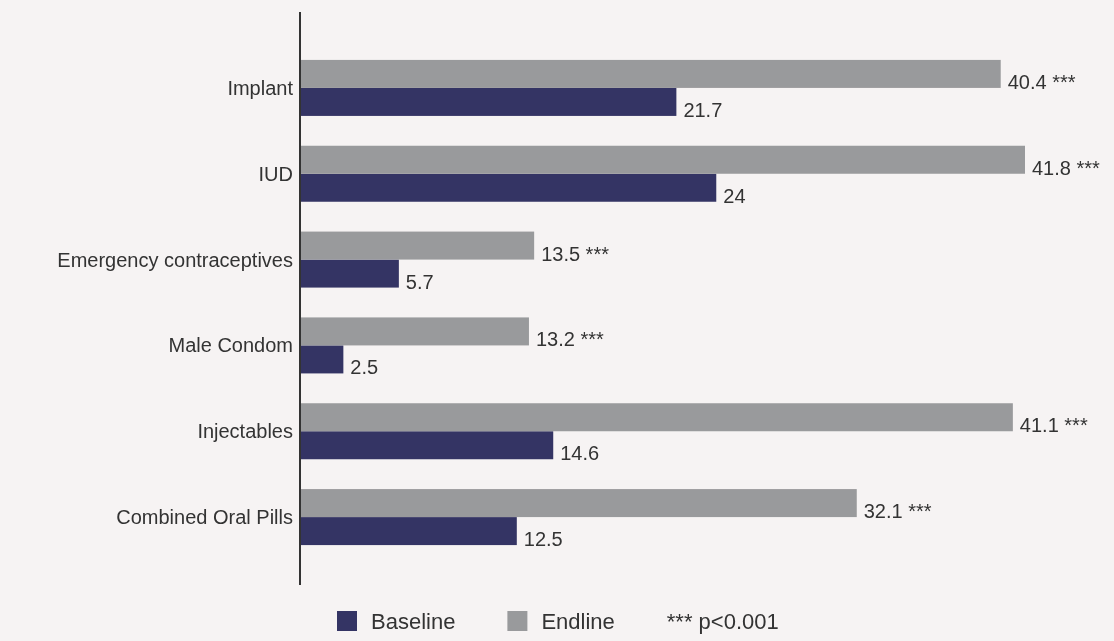  What do you see at coordinates (897, 511) in the screenshot?
I see `data-label: 32.1 ***` at bounding box center [897, 511].